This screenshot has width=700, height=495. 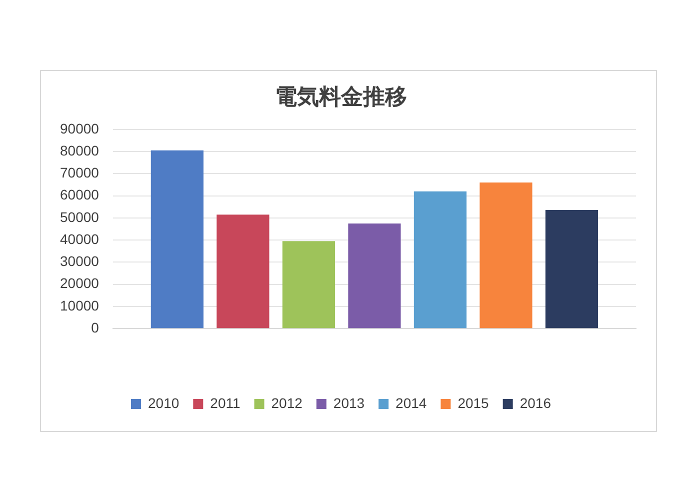 What do you see at coordinates (80, 305) in the screenshot?
I see `y-tick-label: 10000` at bounding box center [80, 305].